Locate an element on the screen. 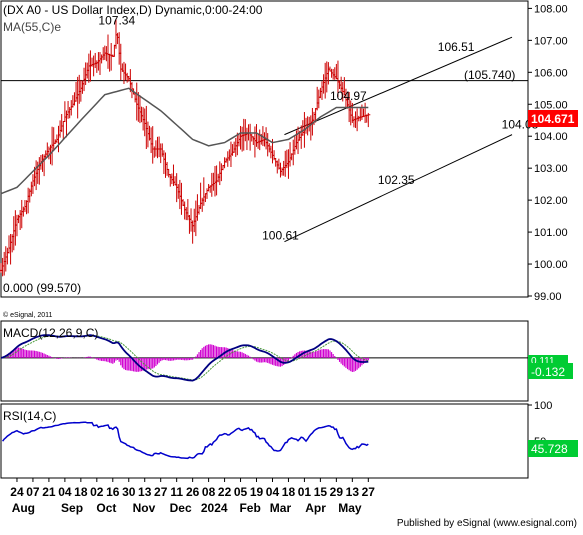  price-axis-tick-label: 105.00 is located at coordinates (551, 105).